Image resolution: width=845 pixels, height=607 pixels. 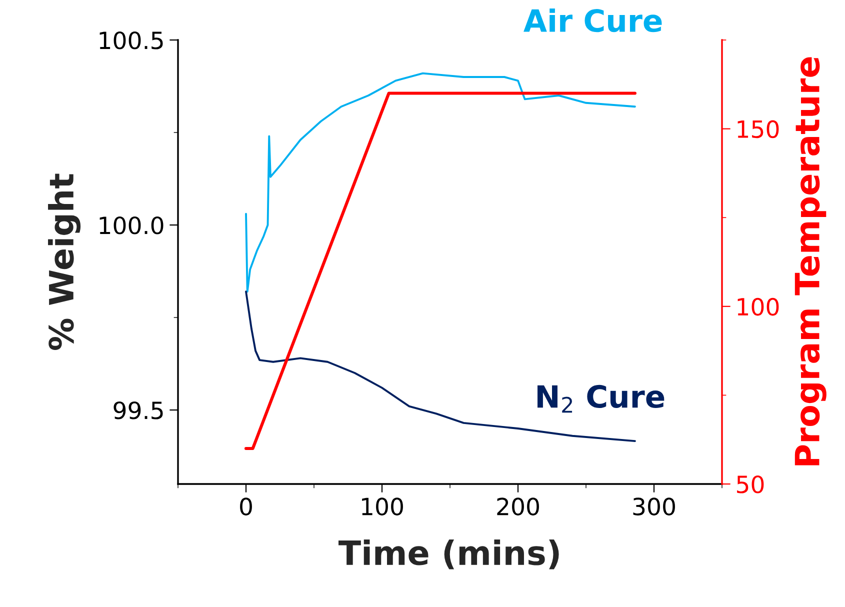 I want to click on y2-tick-label: 50, so click(x=750, y=484).